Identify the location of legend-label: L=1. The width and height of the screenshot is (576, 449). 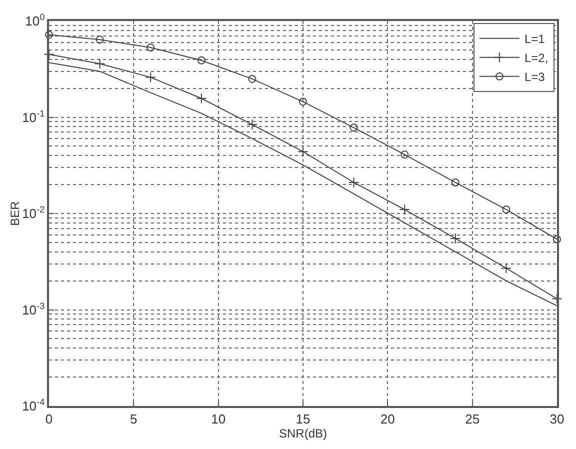
(535, 39).